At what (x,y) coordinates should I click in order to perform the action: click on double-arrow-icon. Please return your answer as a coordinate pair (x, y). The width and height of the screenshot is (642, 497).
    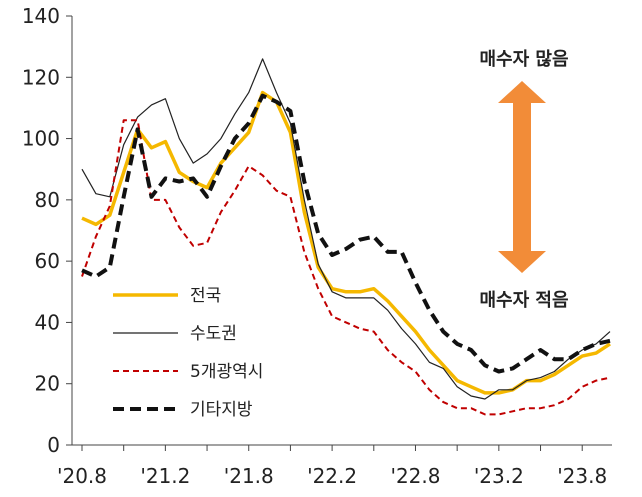
    Looking at the image, I should click on (522, 177).